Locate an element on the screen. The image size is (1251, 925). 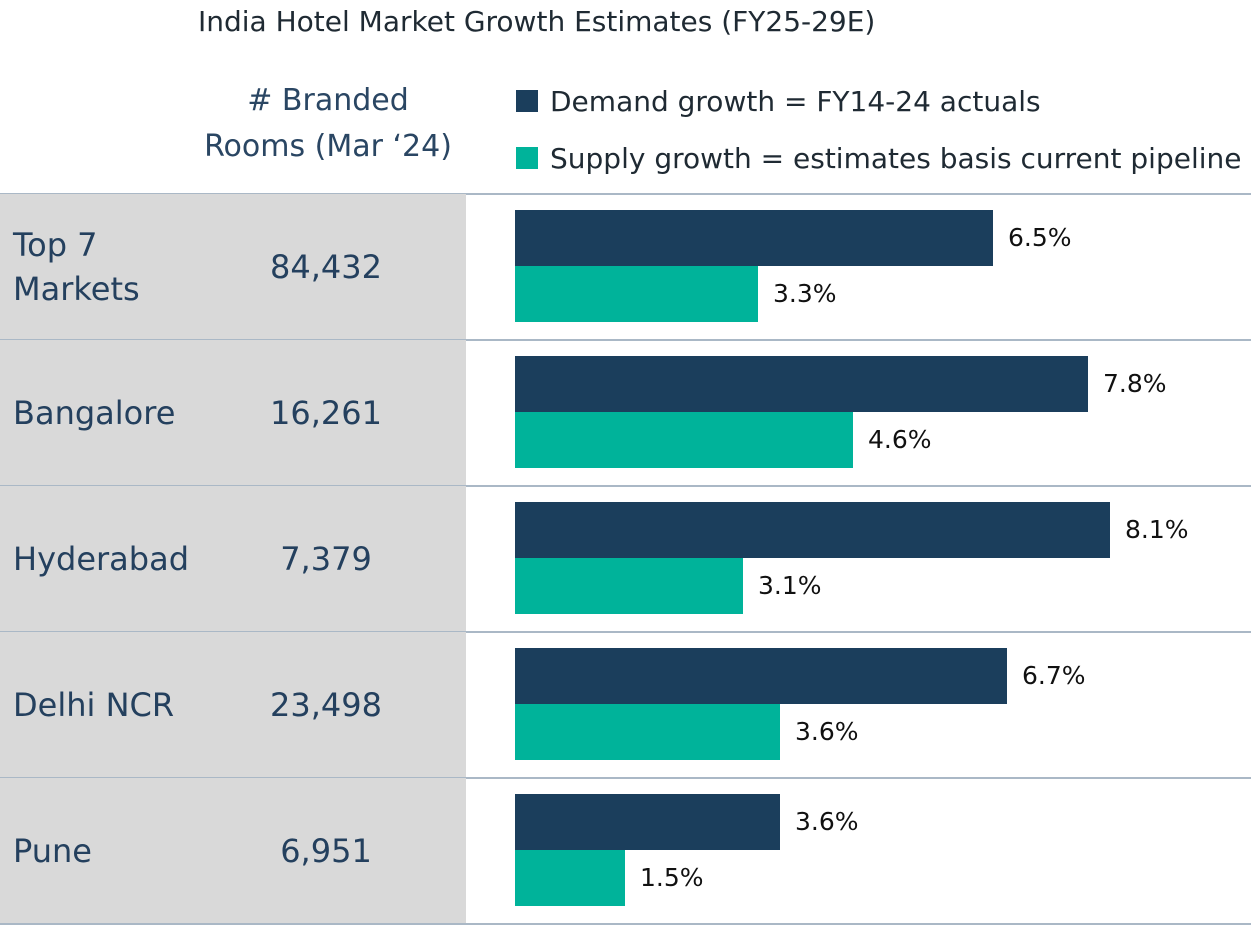
supply-value-label: 3.6% is located at coordinates (827, 731).